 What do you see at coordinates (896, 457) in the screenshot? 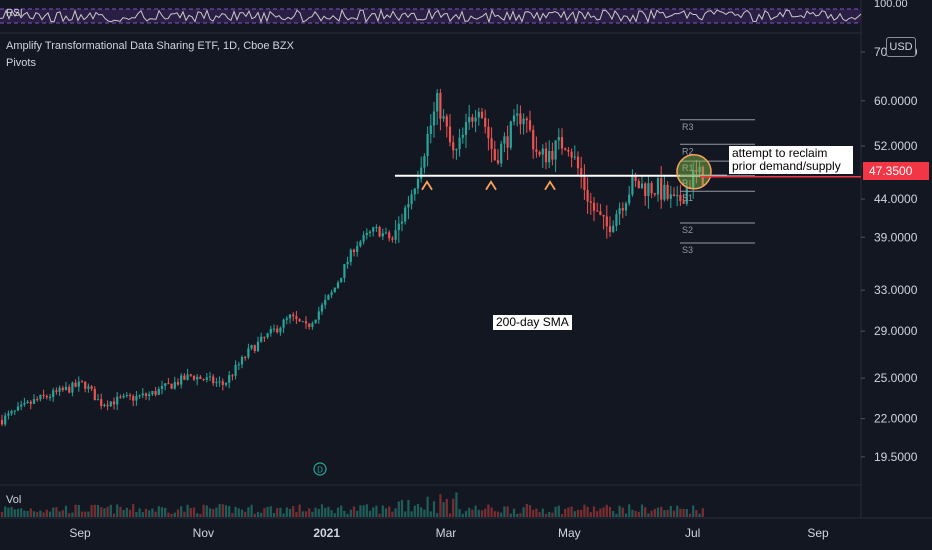
I see `price-axis-tick: 19.5000` at bounding box center [896, 457].